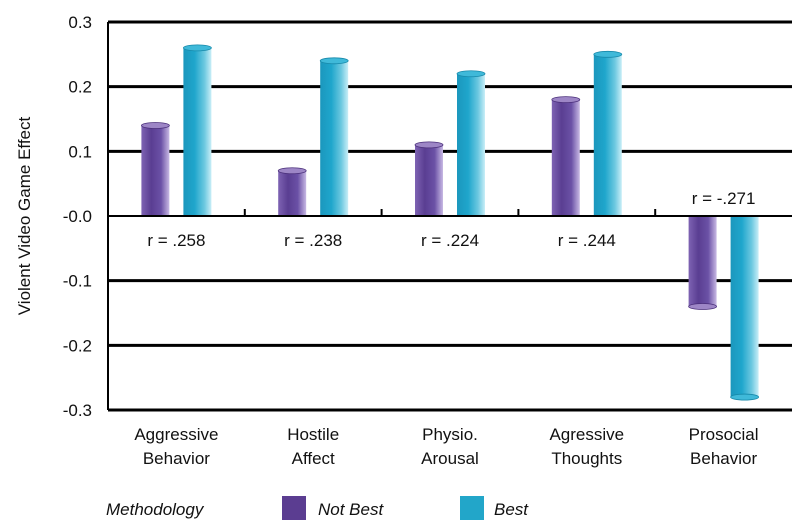 This screenshot has height=529, width=792. I want to click on legend-title: Methodology, so click(155, 509).